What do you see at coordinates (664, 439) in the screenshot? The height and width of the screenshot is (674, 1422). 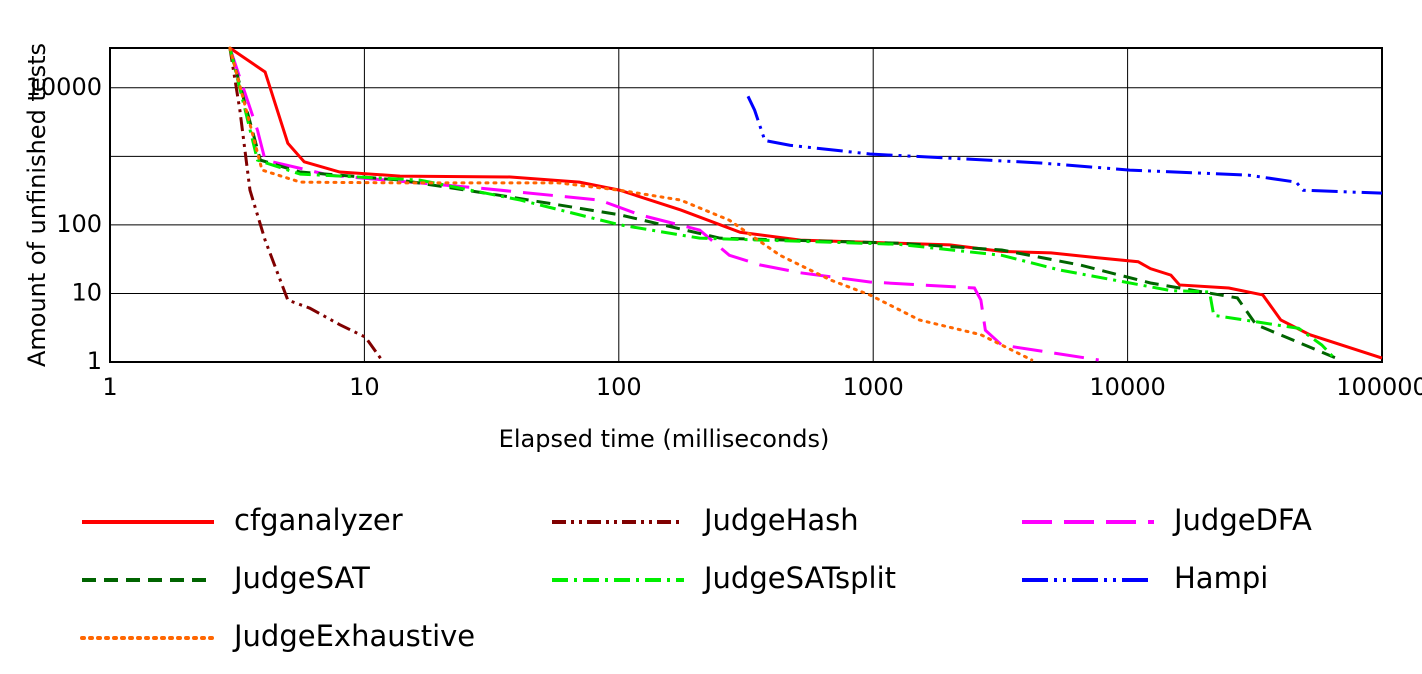 I see `x-axis-label: Elapsed time (milliseconds)` at bounding box center [664, 439].